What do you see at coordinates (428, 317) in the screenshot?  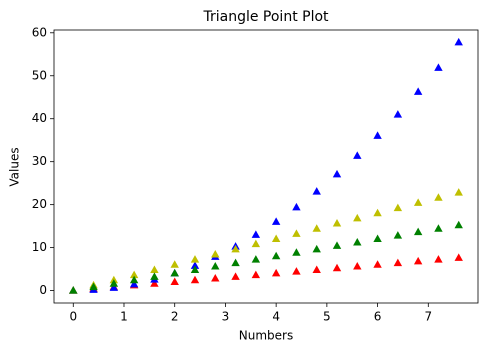 I see `x-tick-label: 7` at bounding box center [428, 317].